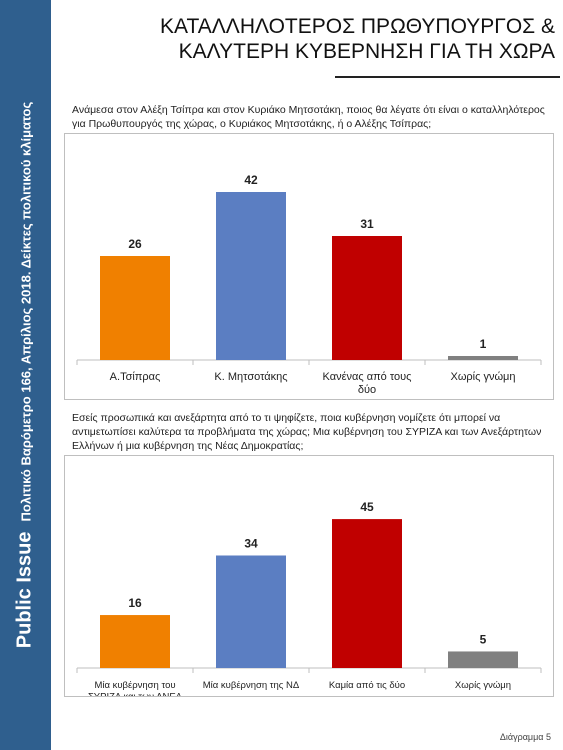 This screenshot has width=563, height=750. What do you see at coordinates (251, 543) in the screenshot?
I see `chart-2-value-label: 34` at bounding box center [251, 543].